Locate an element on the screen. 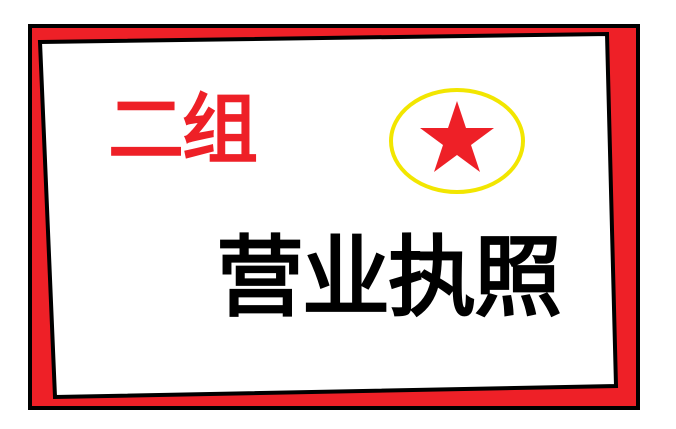 The image size is (676, 429). group-label: 二组 is located at coordinates (183, 129).